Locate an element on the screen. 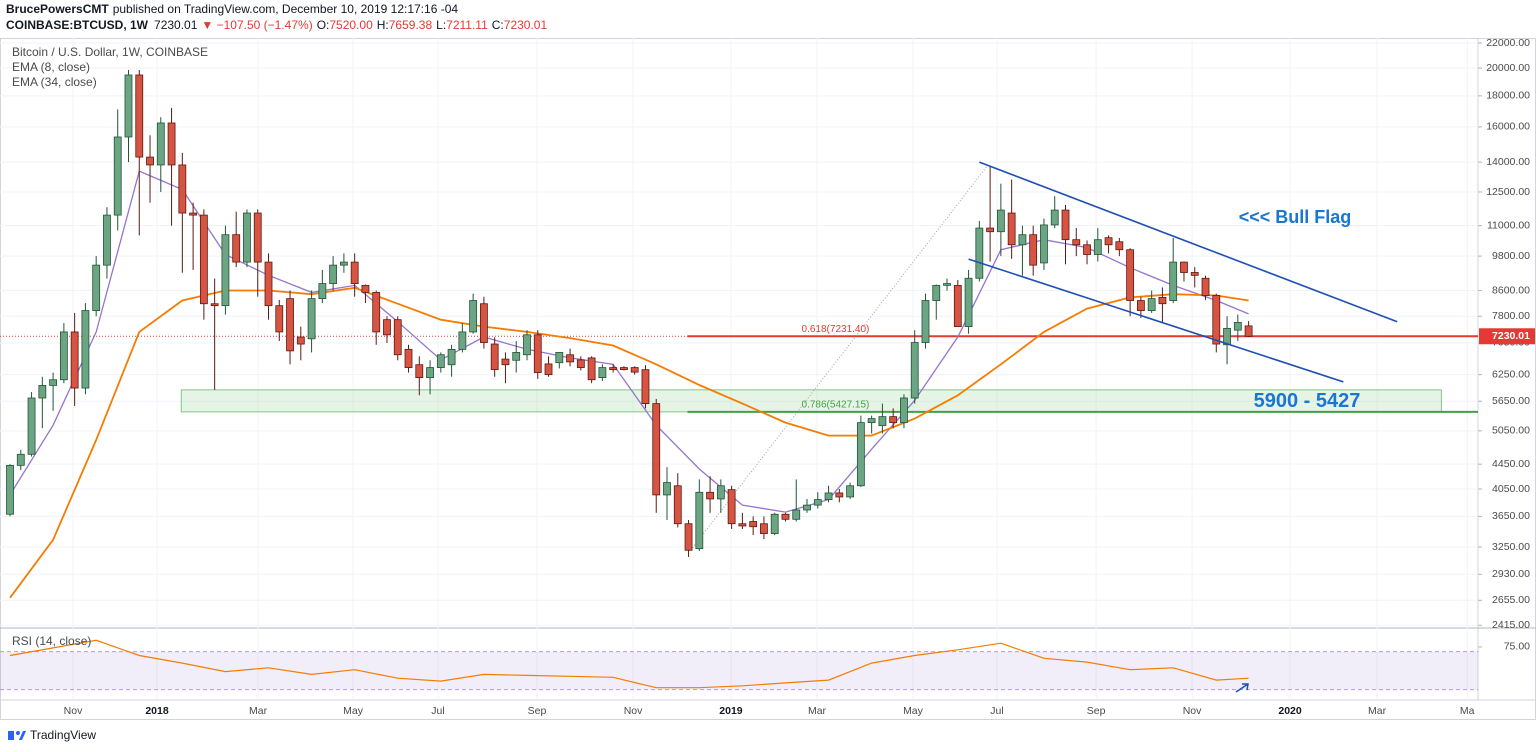 This screenshot has height=752, width=1536. y-tick-label: 2415.00 is located at coordinates (1511, 625).